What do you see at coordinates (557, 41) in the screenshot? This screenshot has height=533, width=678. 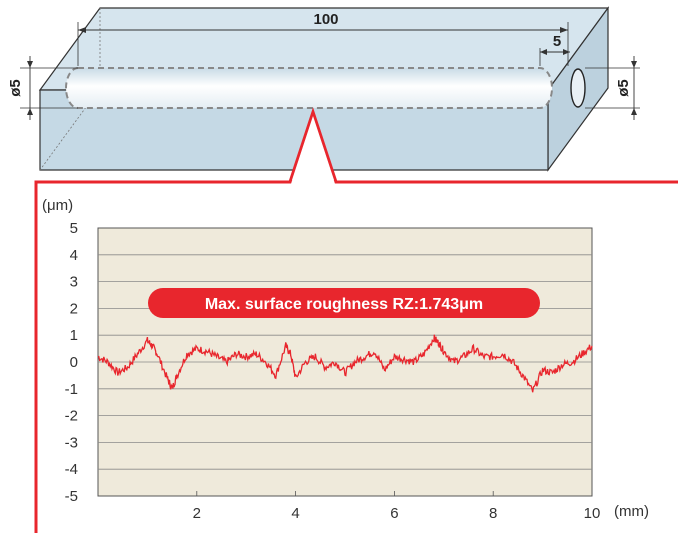 I see `end-depth-label: 5` at bounding box center [557, 41].